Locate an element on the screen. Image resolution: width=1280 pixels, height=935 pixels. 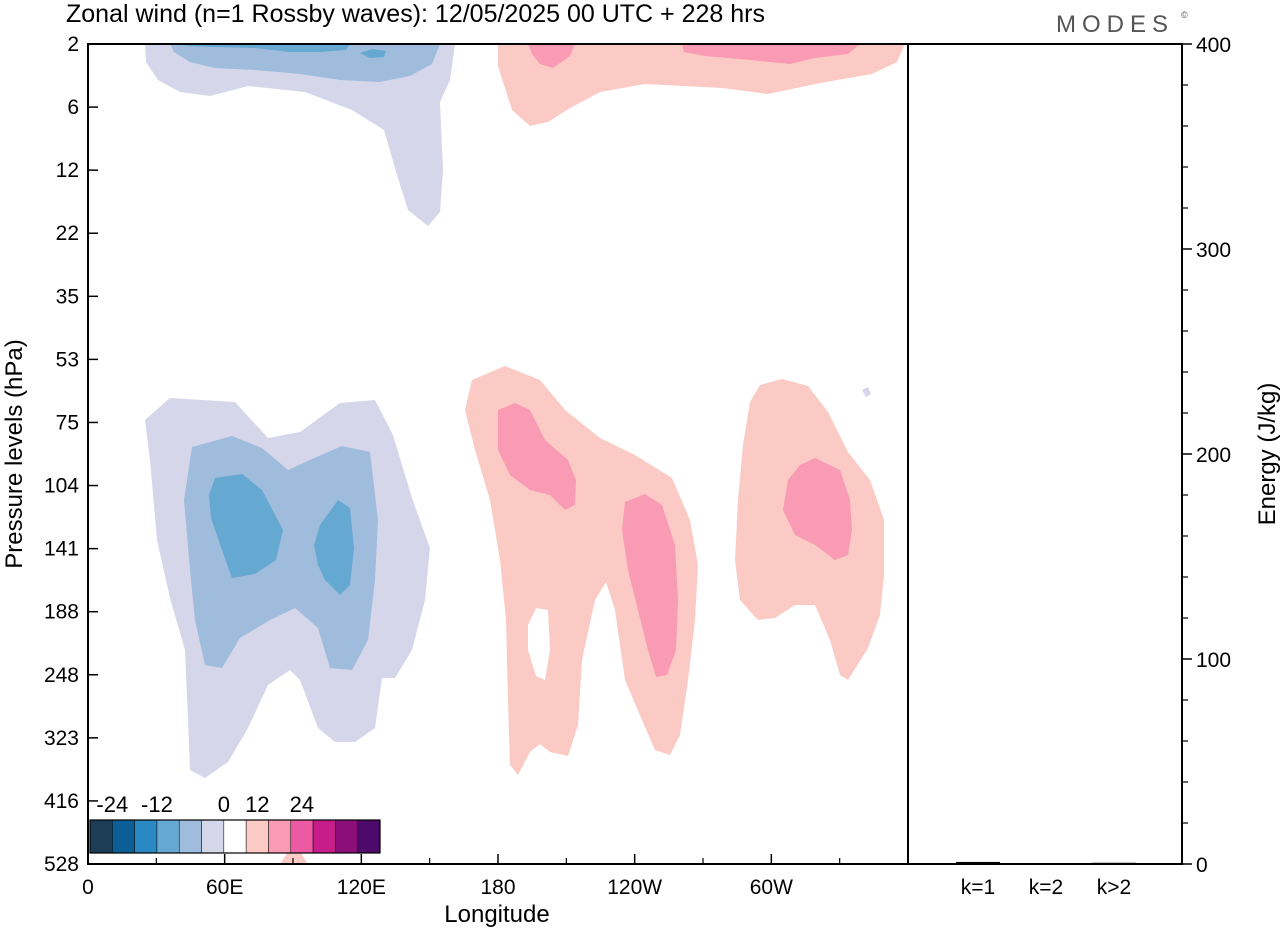
contour-neg-lower-l4 is located at coordinates (334, 547).